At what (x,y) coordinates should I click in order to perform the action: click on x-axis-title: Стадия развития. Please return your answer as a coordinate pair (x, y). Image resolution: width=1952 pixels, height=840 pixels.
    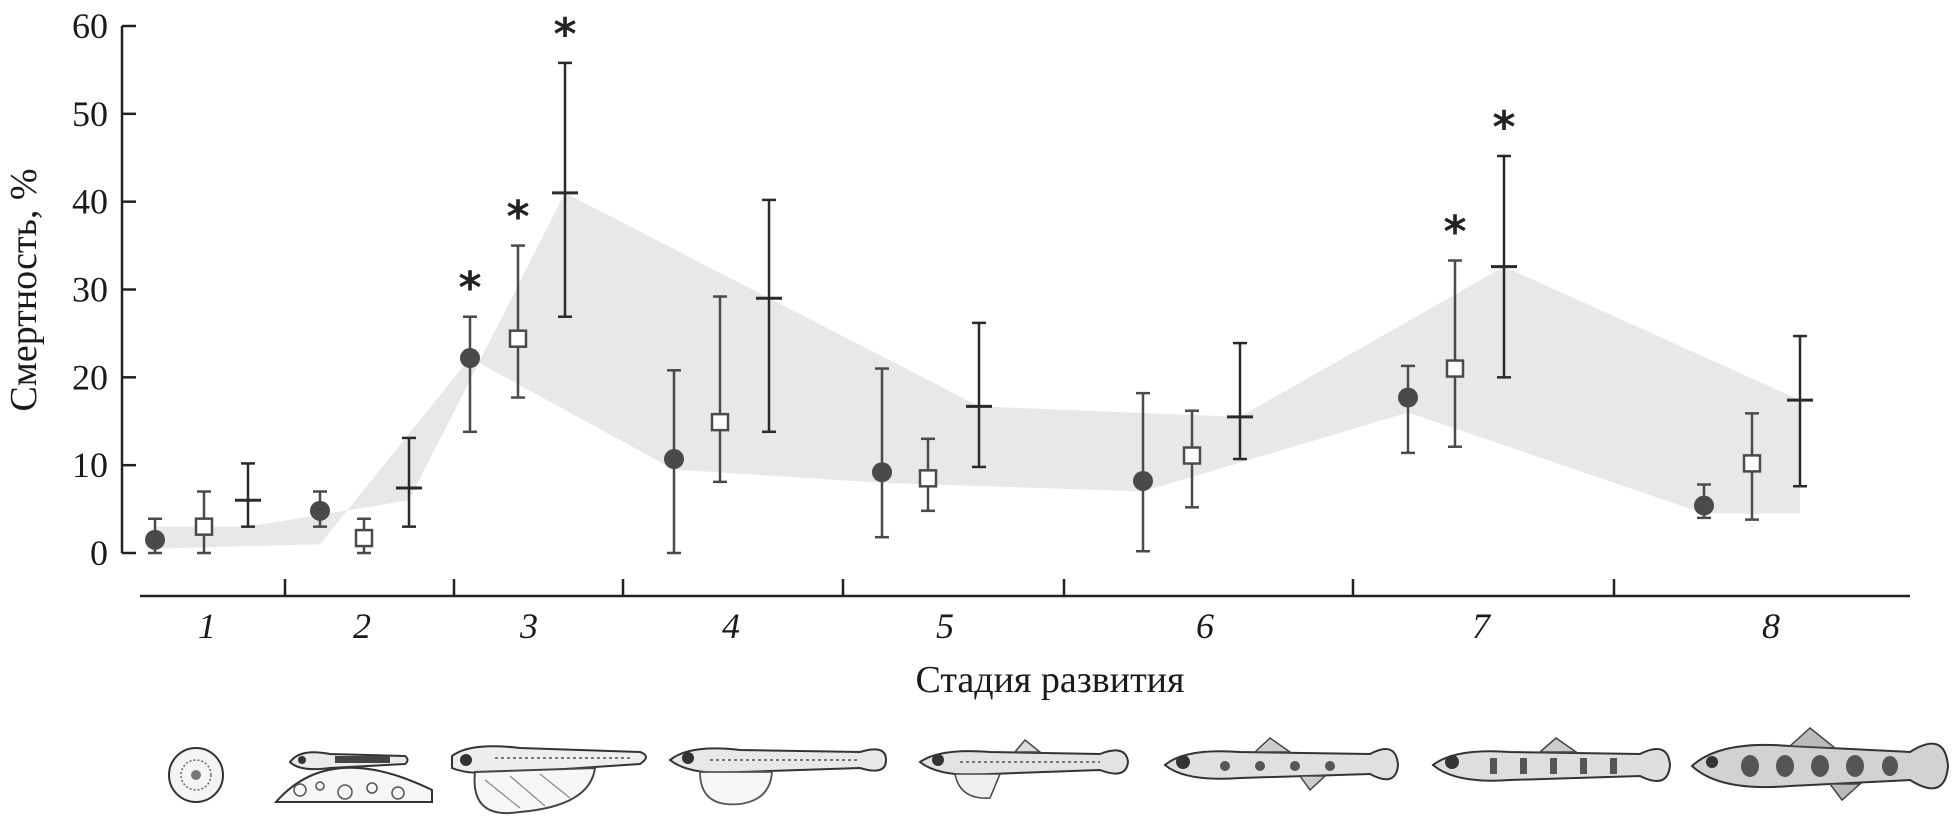
    Looking at the image, I should click on (1049, 680).